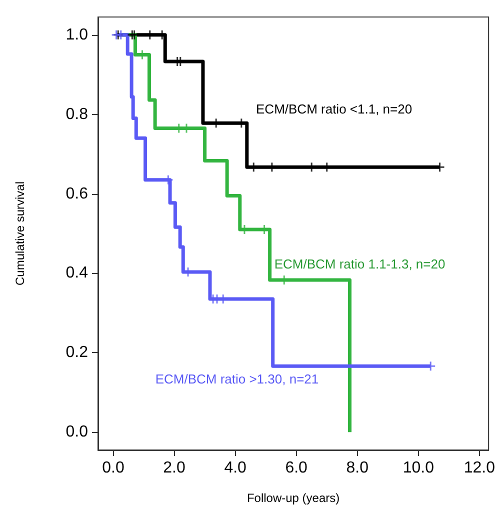 This screenshot has height=523, width=498. What do you see at coordinates (237, 378) in the screenshot?
I see `series-label: ECM/BCM ratio >1.30, n=21` at bounding box center [237, 378].